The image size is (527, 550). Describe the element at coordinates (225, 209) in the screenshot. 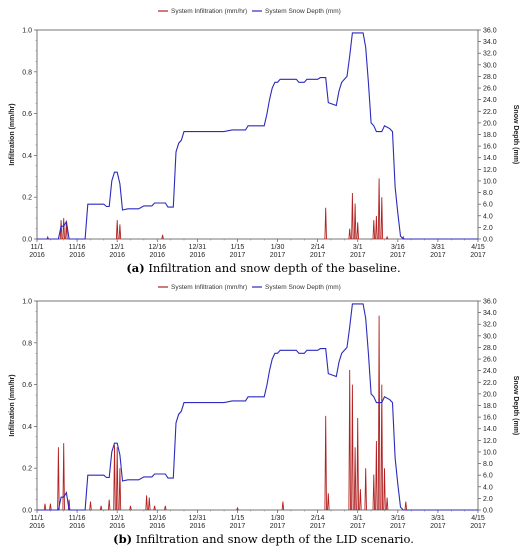

I see `series-infiltration` at that location.